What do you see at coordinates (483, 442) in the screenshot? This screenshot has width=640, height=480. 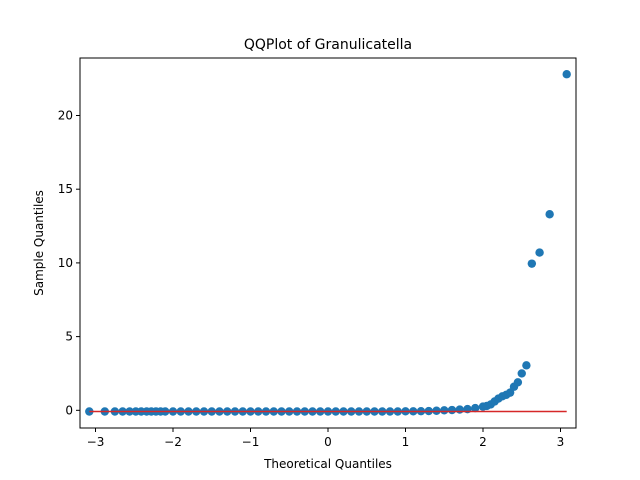 I see `x-tick-label: 2` at bounding box center [483, 442].